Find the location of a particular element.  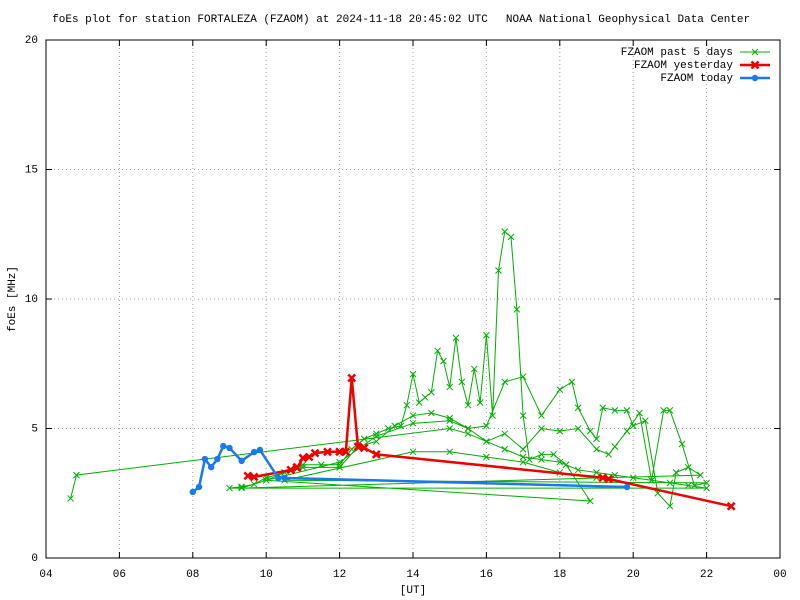

y-axis-label: foEs [MHz] is located at coordinates (13, 299).